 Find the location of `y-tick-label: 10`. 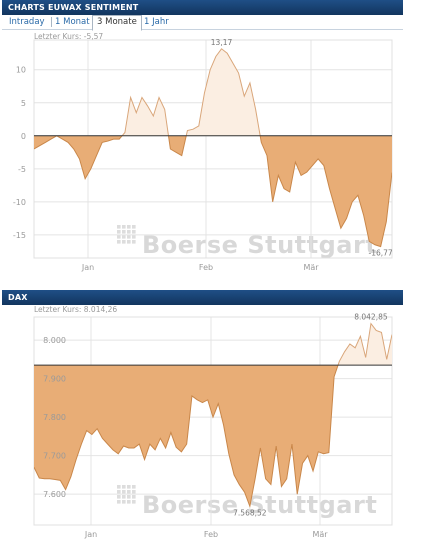

y-tick-label: 10 is located at coordinates (21, 70).